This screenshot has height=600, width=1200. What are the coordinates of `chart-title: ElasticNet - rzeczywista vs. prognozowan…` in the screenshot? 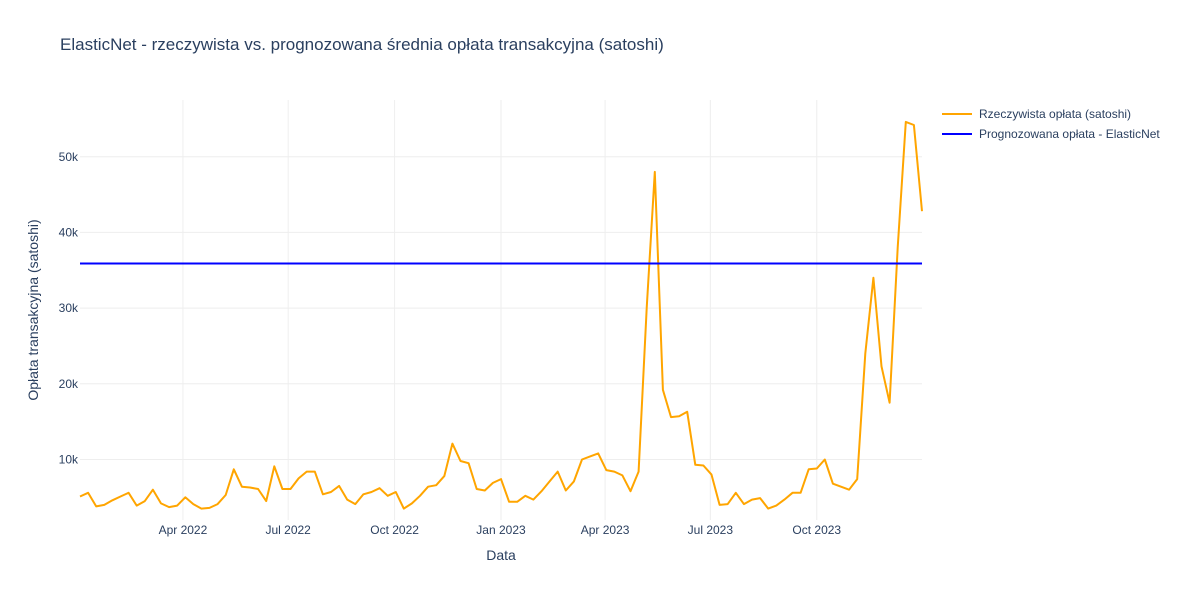 It's located at (362, 44).